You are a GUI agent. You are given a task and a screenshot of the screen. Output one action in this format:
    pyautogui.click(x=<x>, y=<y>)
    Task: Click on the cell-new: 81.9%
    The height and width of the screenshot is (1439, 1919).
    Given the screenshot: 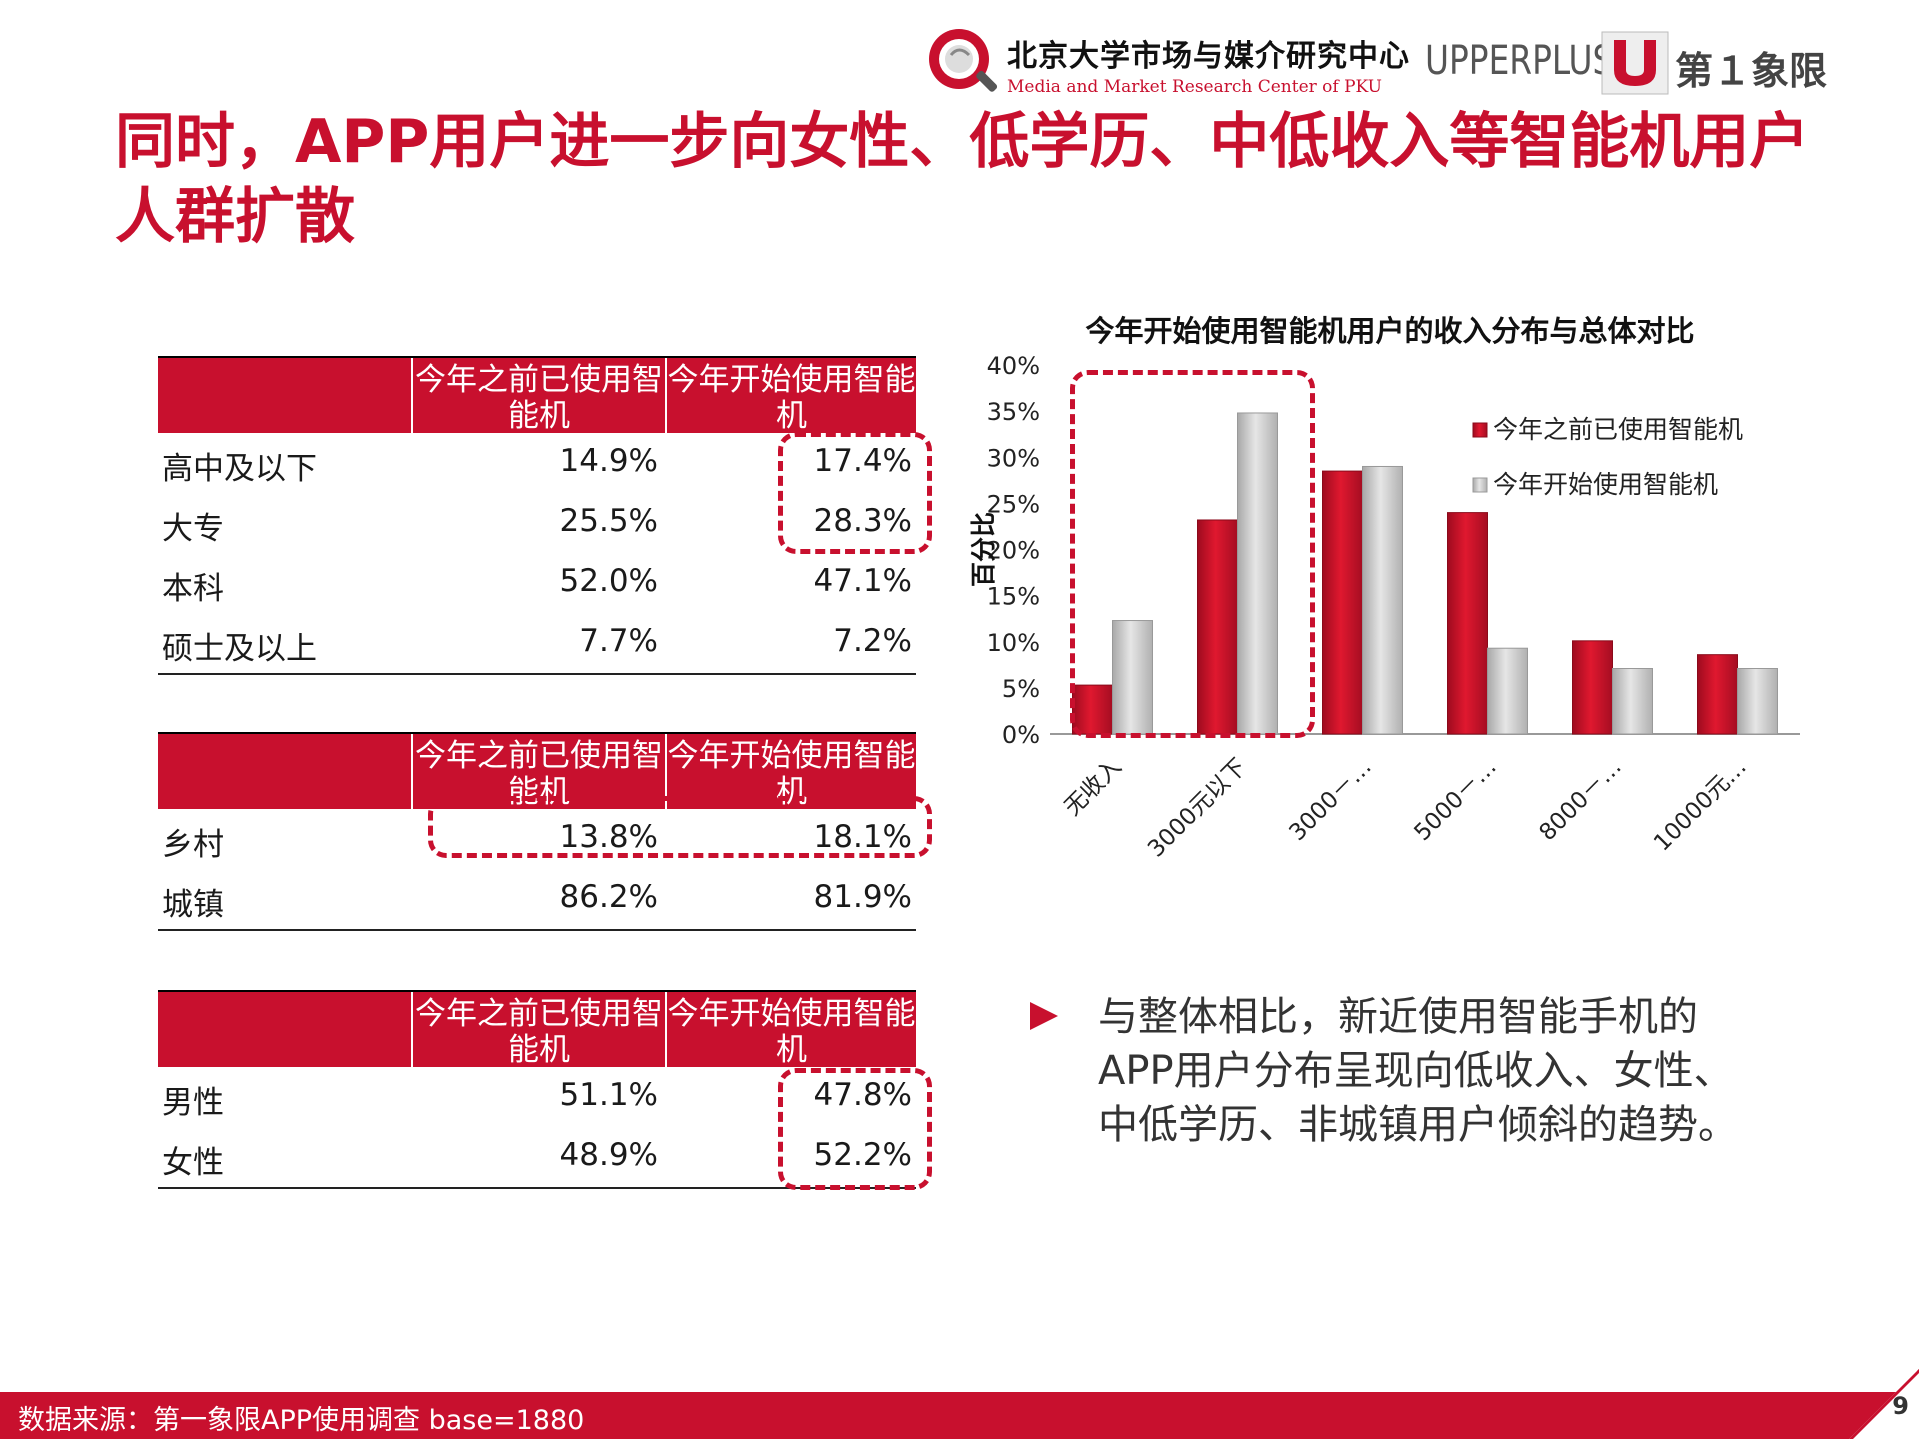 What is the action you would take?
    pyautogui.click(x=862, y=897)
    